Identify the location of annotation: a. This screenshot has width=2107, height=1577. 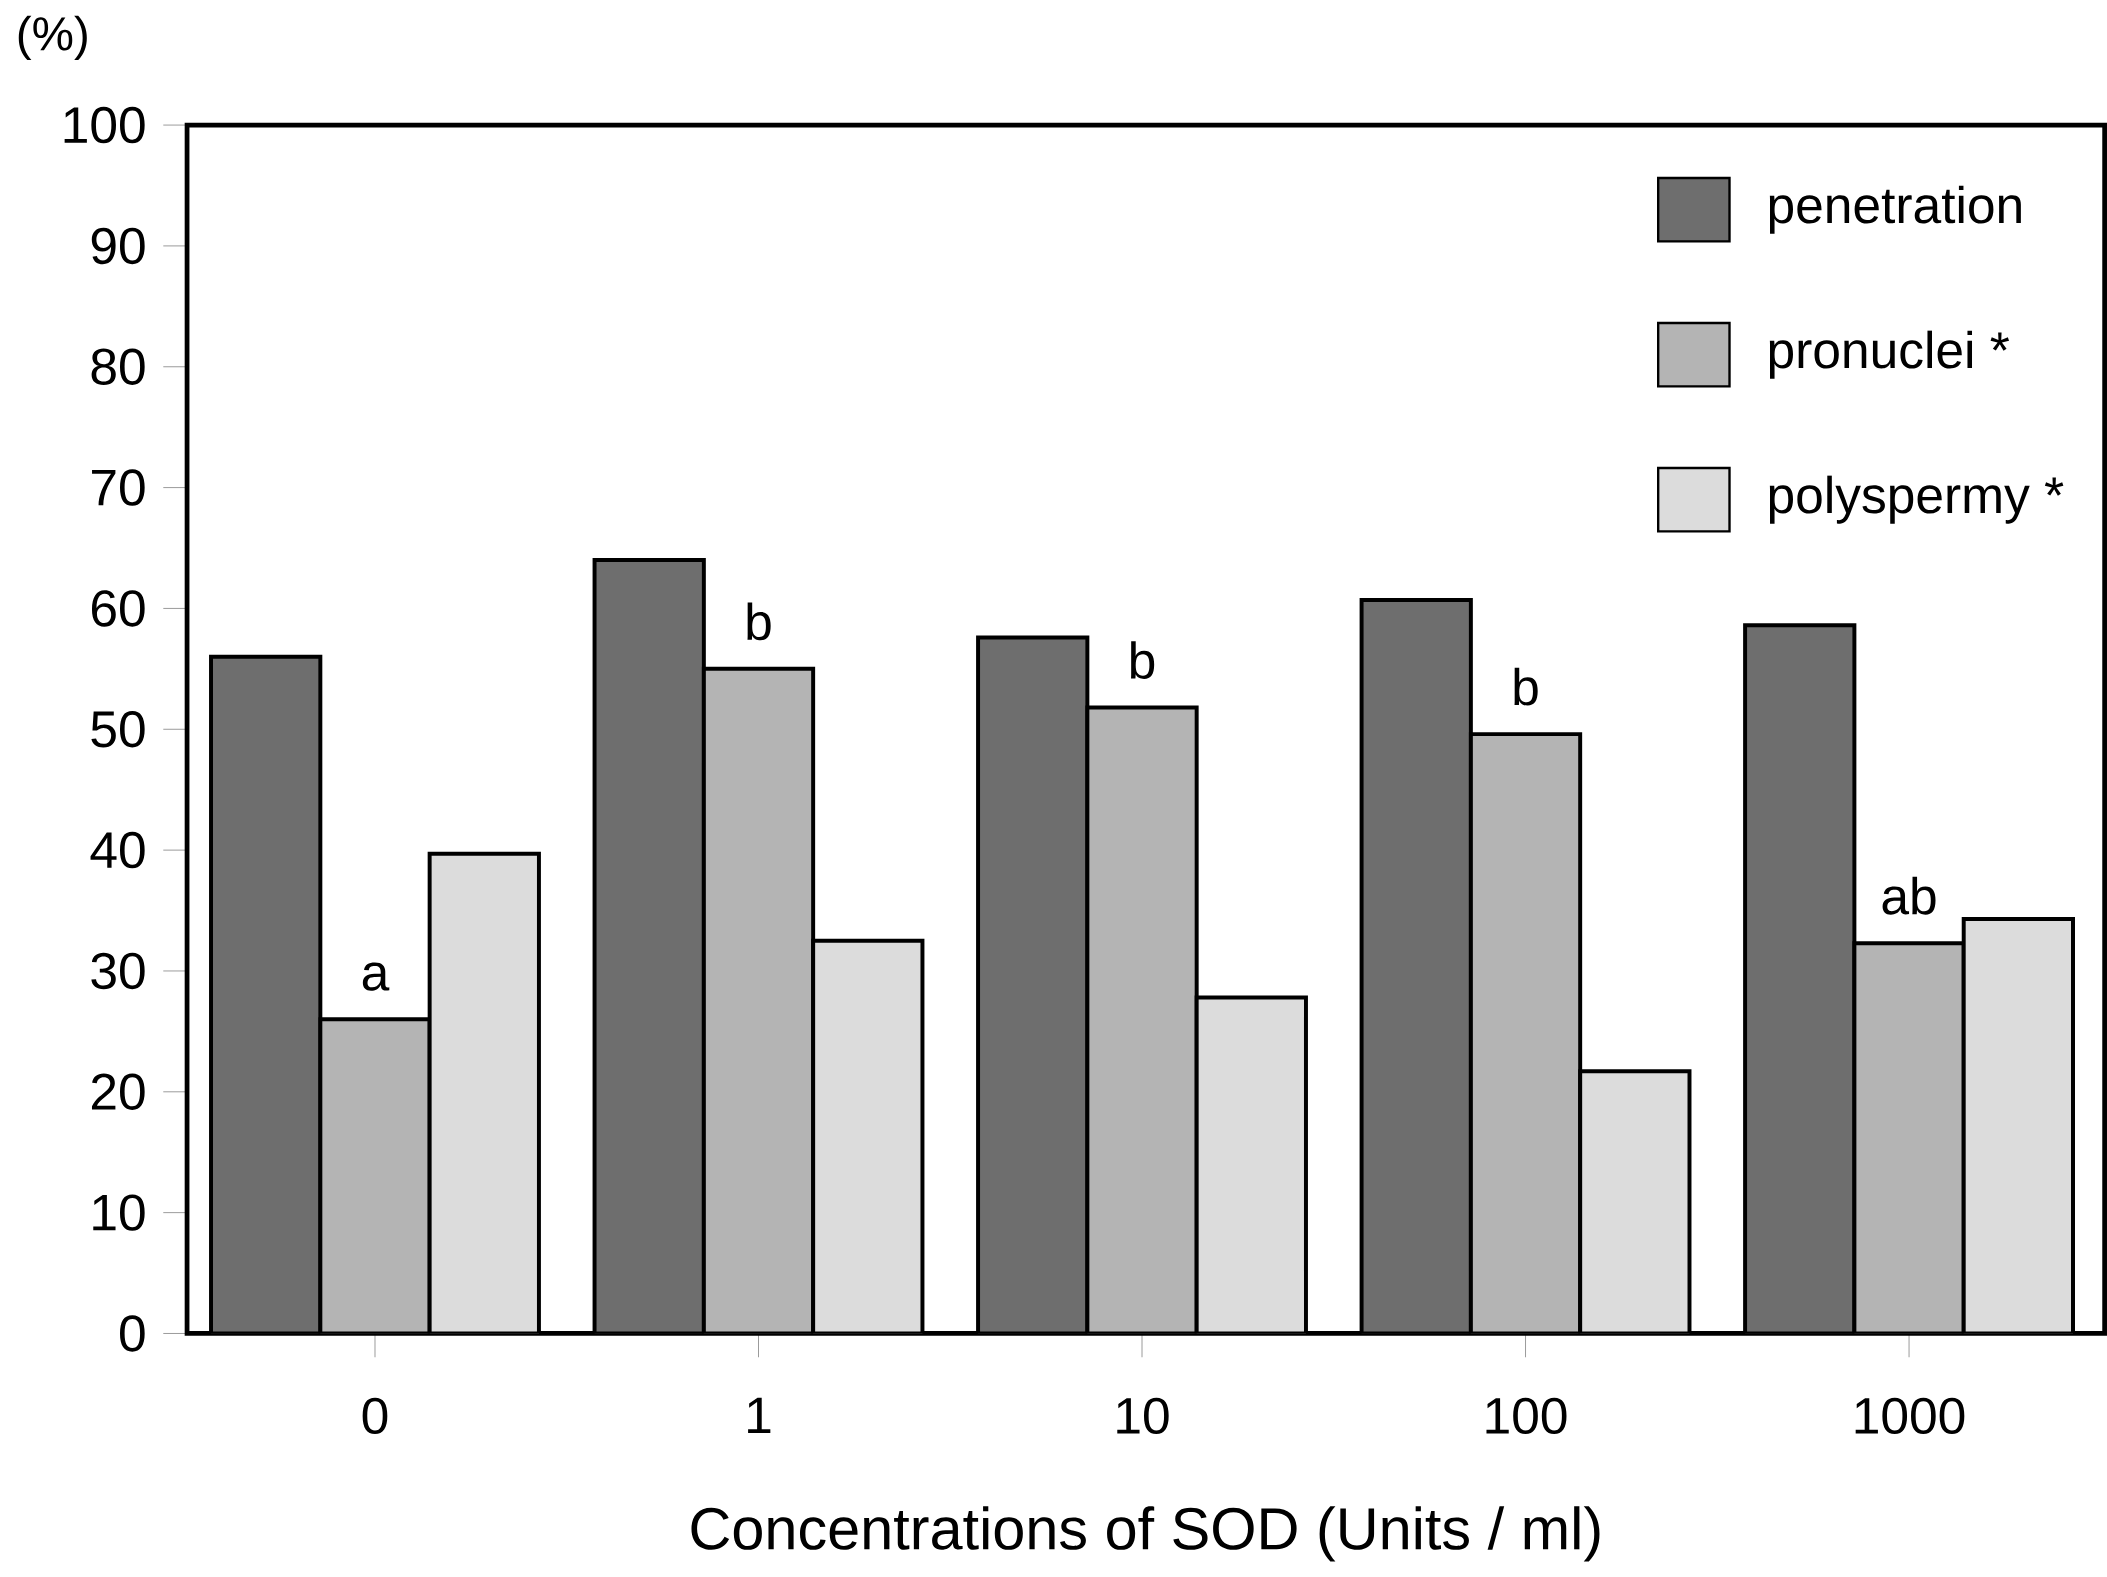
(376, 976).